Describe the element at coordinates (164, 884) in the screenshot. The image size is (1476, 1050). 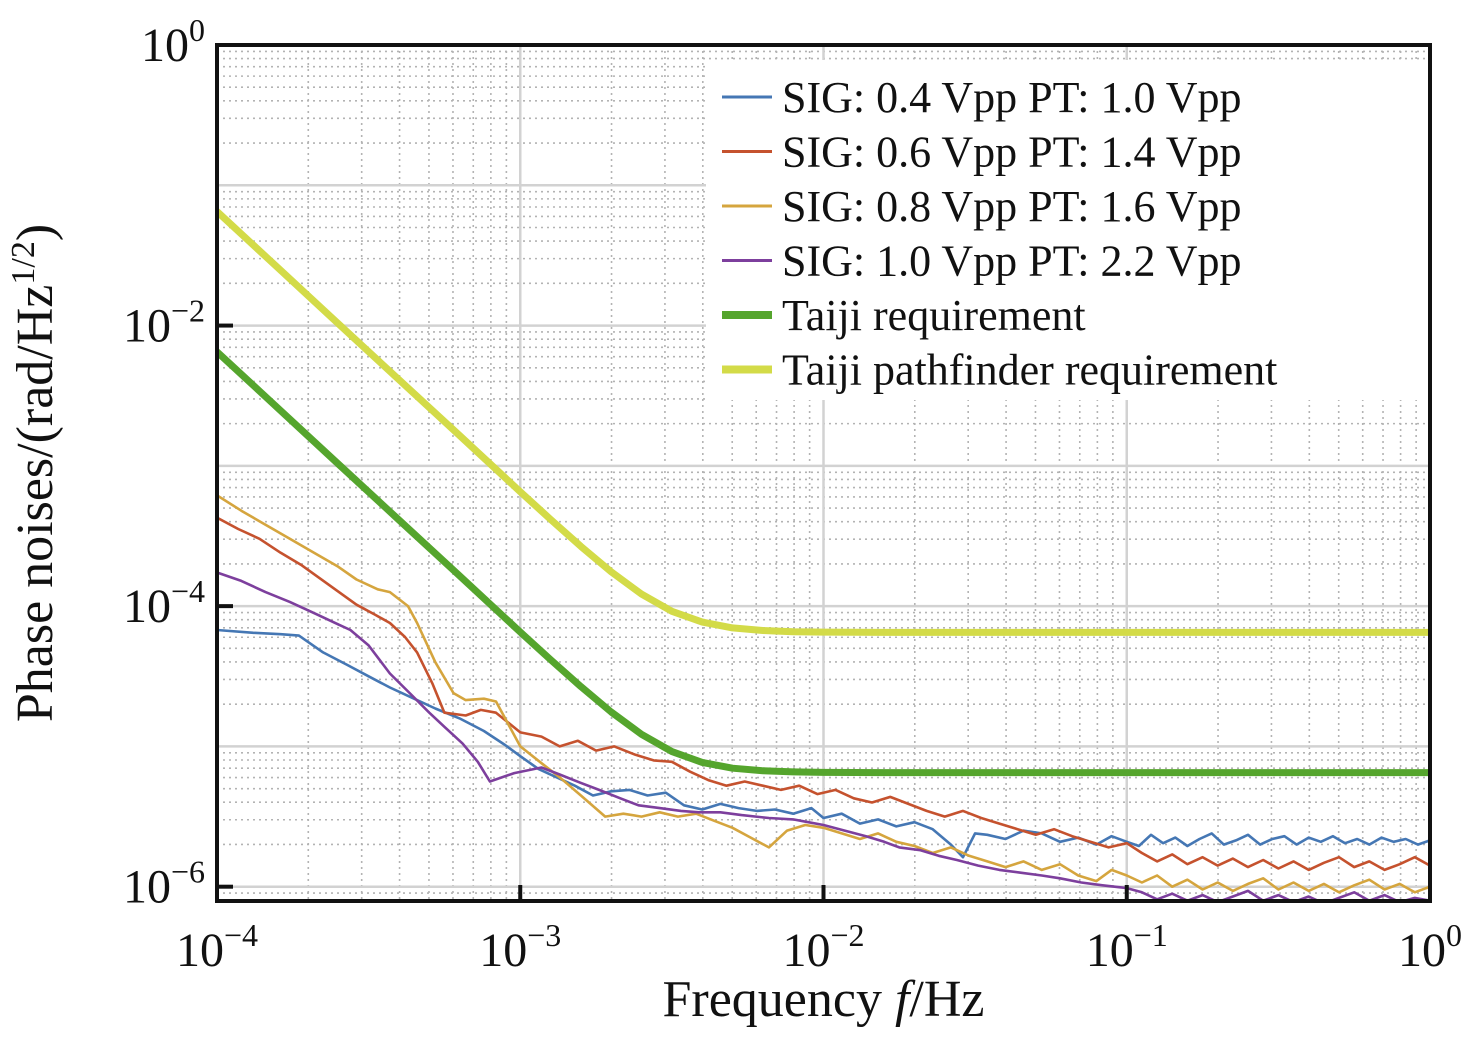
I see `y-tick-label: 10⁻⁶` at that location.